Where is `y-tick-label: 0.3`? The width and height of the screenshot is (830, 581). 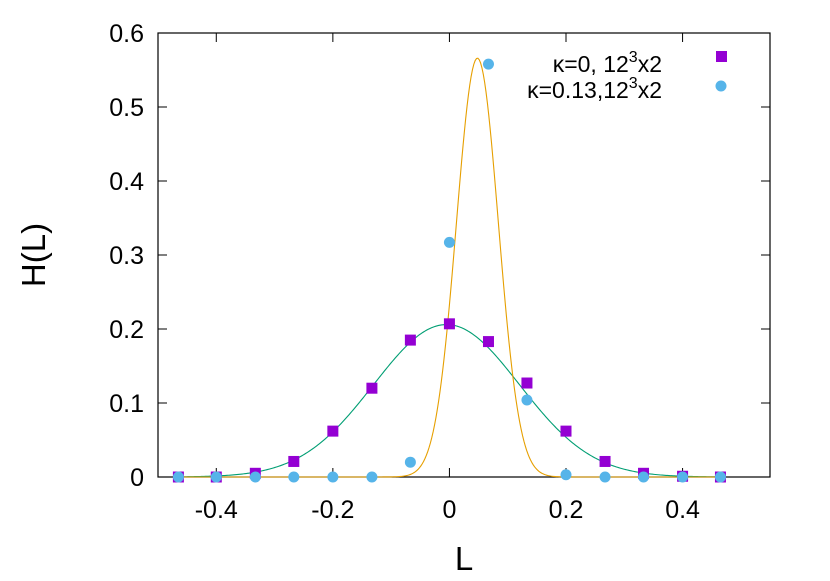 y-tick-label: 0.3 is located at coordinates (126, 256).